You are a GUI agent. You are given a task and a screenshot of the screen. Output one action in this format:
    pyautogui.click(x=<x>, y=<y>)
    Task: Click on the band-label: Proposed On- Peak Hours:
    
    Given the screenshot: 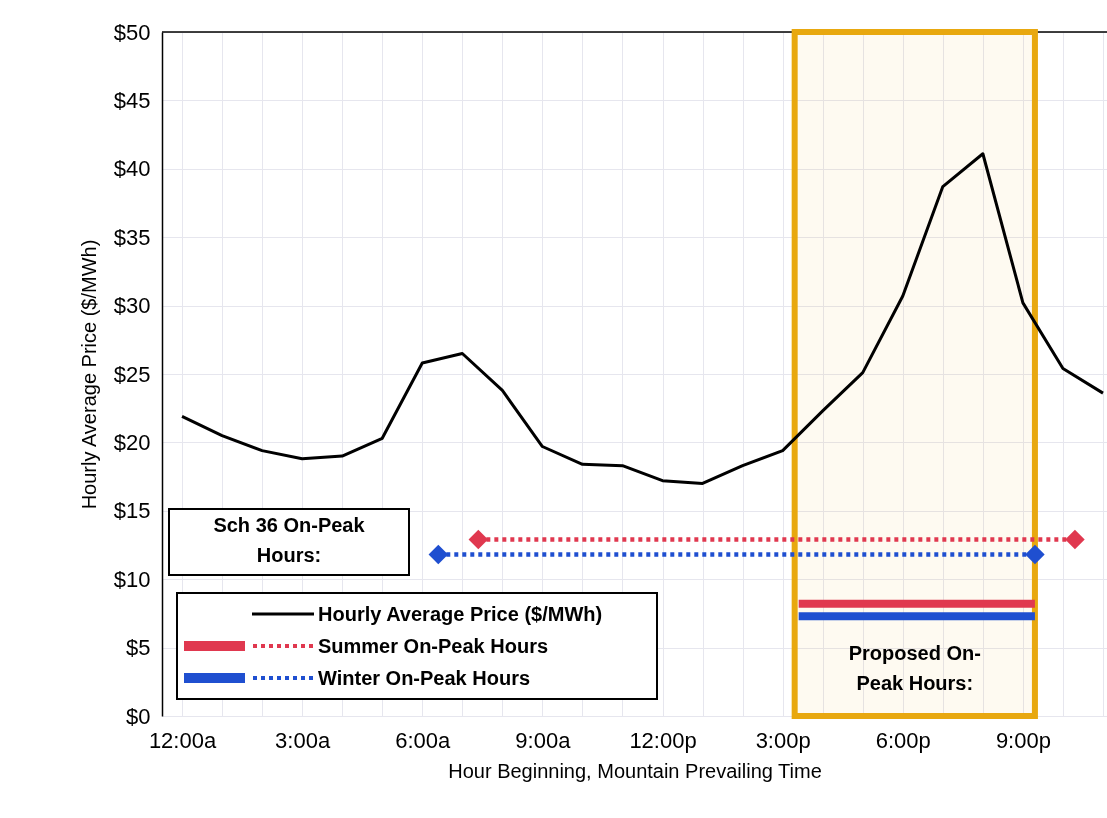 What is the action you would take?
    pyautogui.click(x=914, y=668)
    